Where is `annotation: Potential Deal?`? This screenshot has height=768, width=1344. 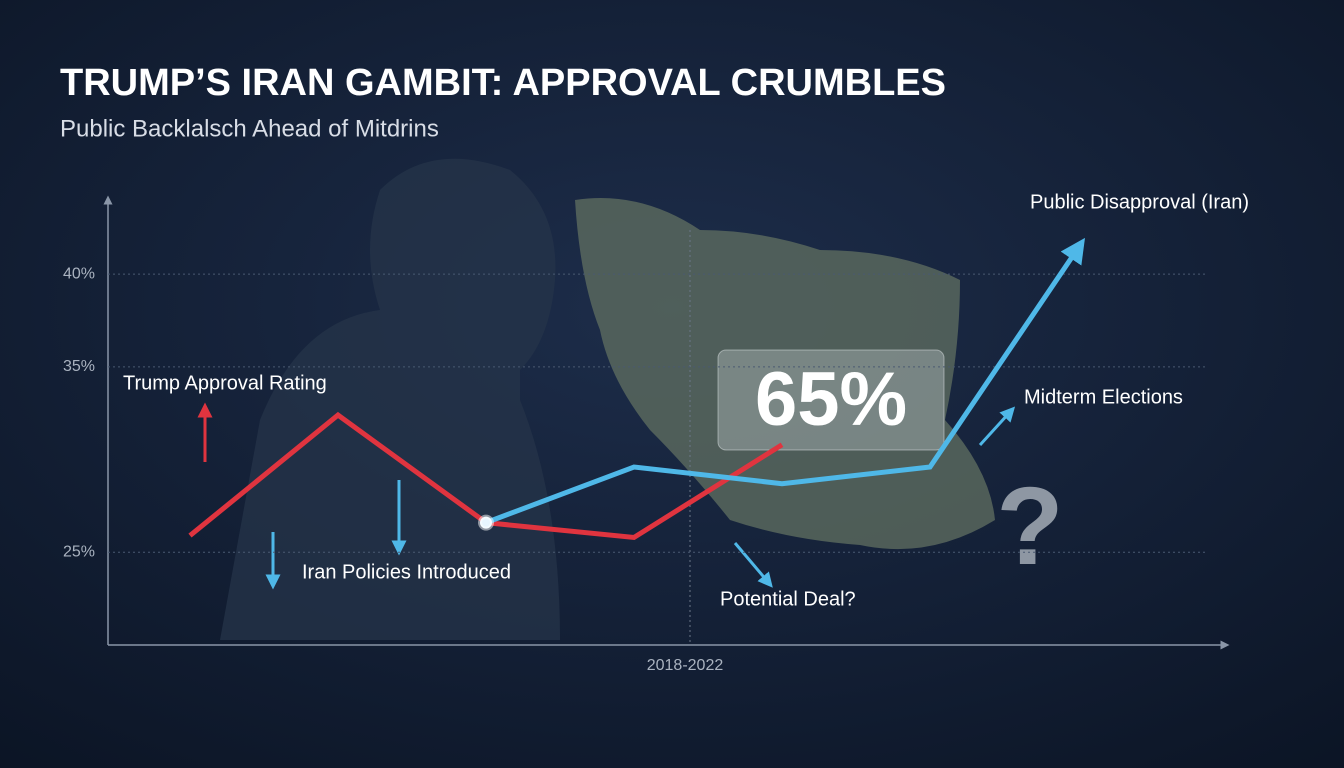 annotation: Potential Deal? is located at coordinates (788, 599).